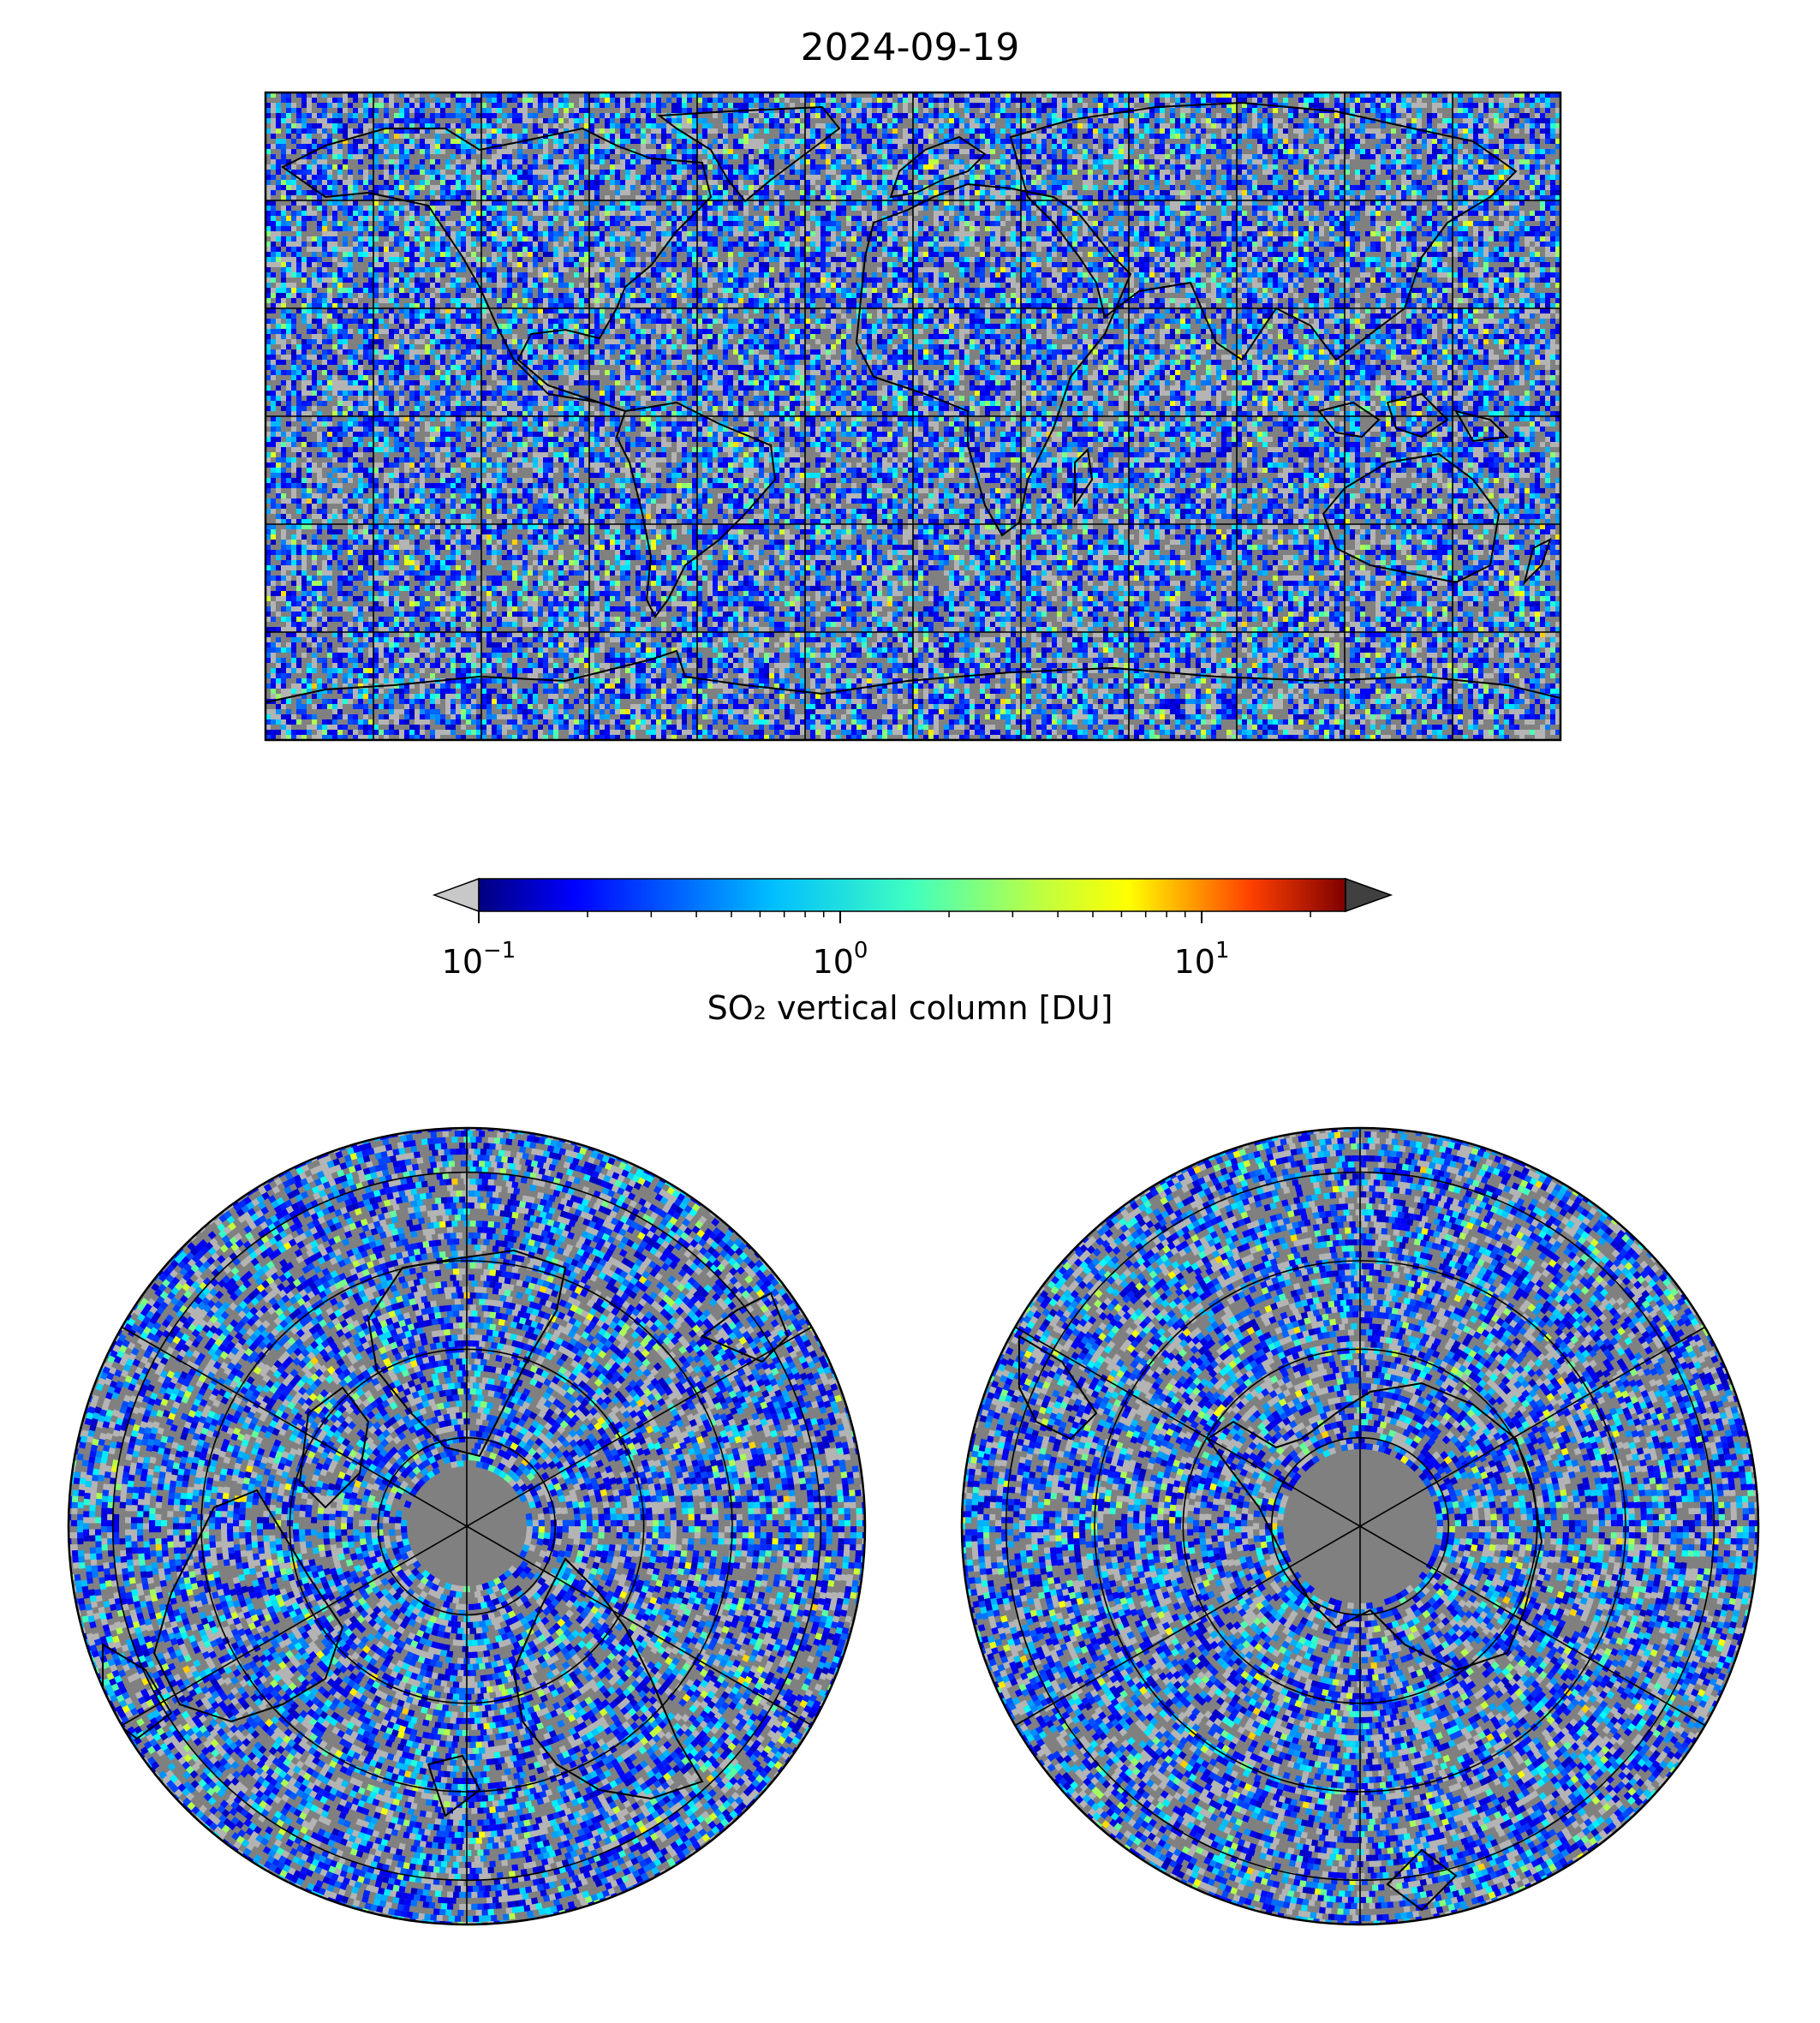 Image resolution: width=1820 pixels, height=2023 pixels. I want to click on tick-exponent: 0, so click(860, 951).